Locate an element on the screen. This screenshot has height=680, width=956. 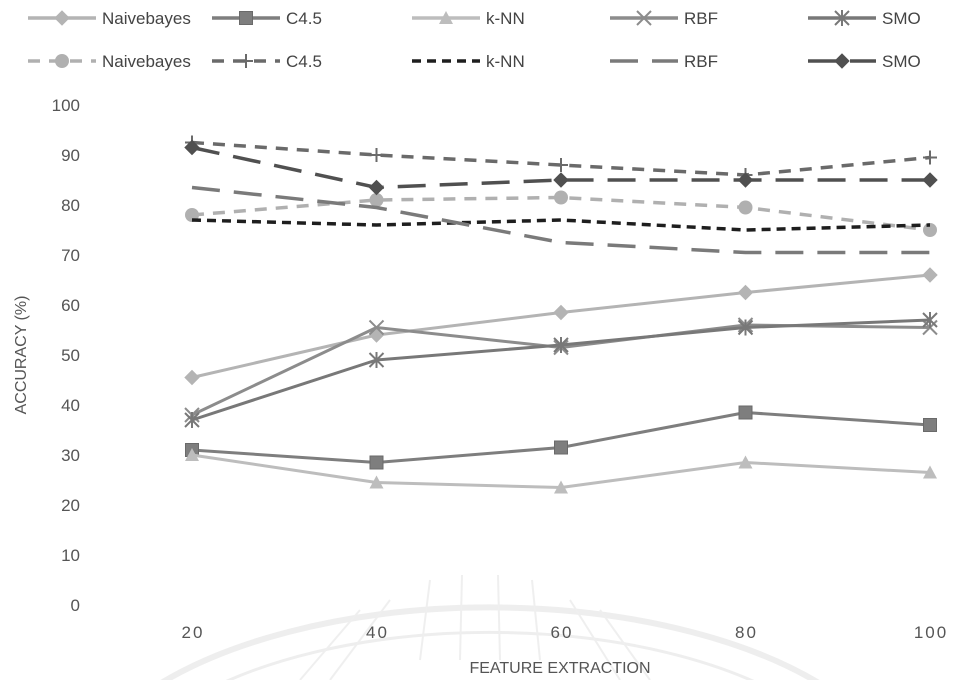
y-tick-label: 50 is located at coordinates (70, 355).